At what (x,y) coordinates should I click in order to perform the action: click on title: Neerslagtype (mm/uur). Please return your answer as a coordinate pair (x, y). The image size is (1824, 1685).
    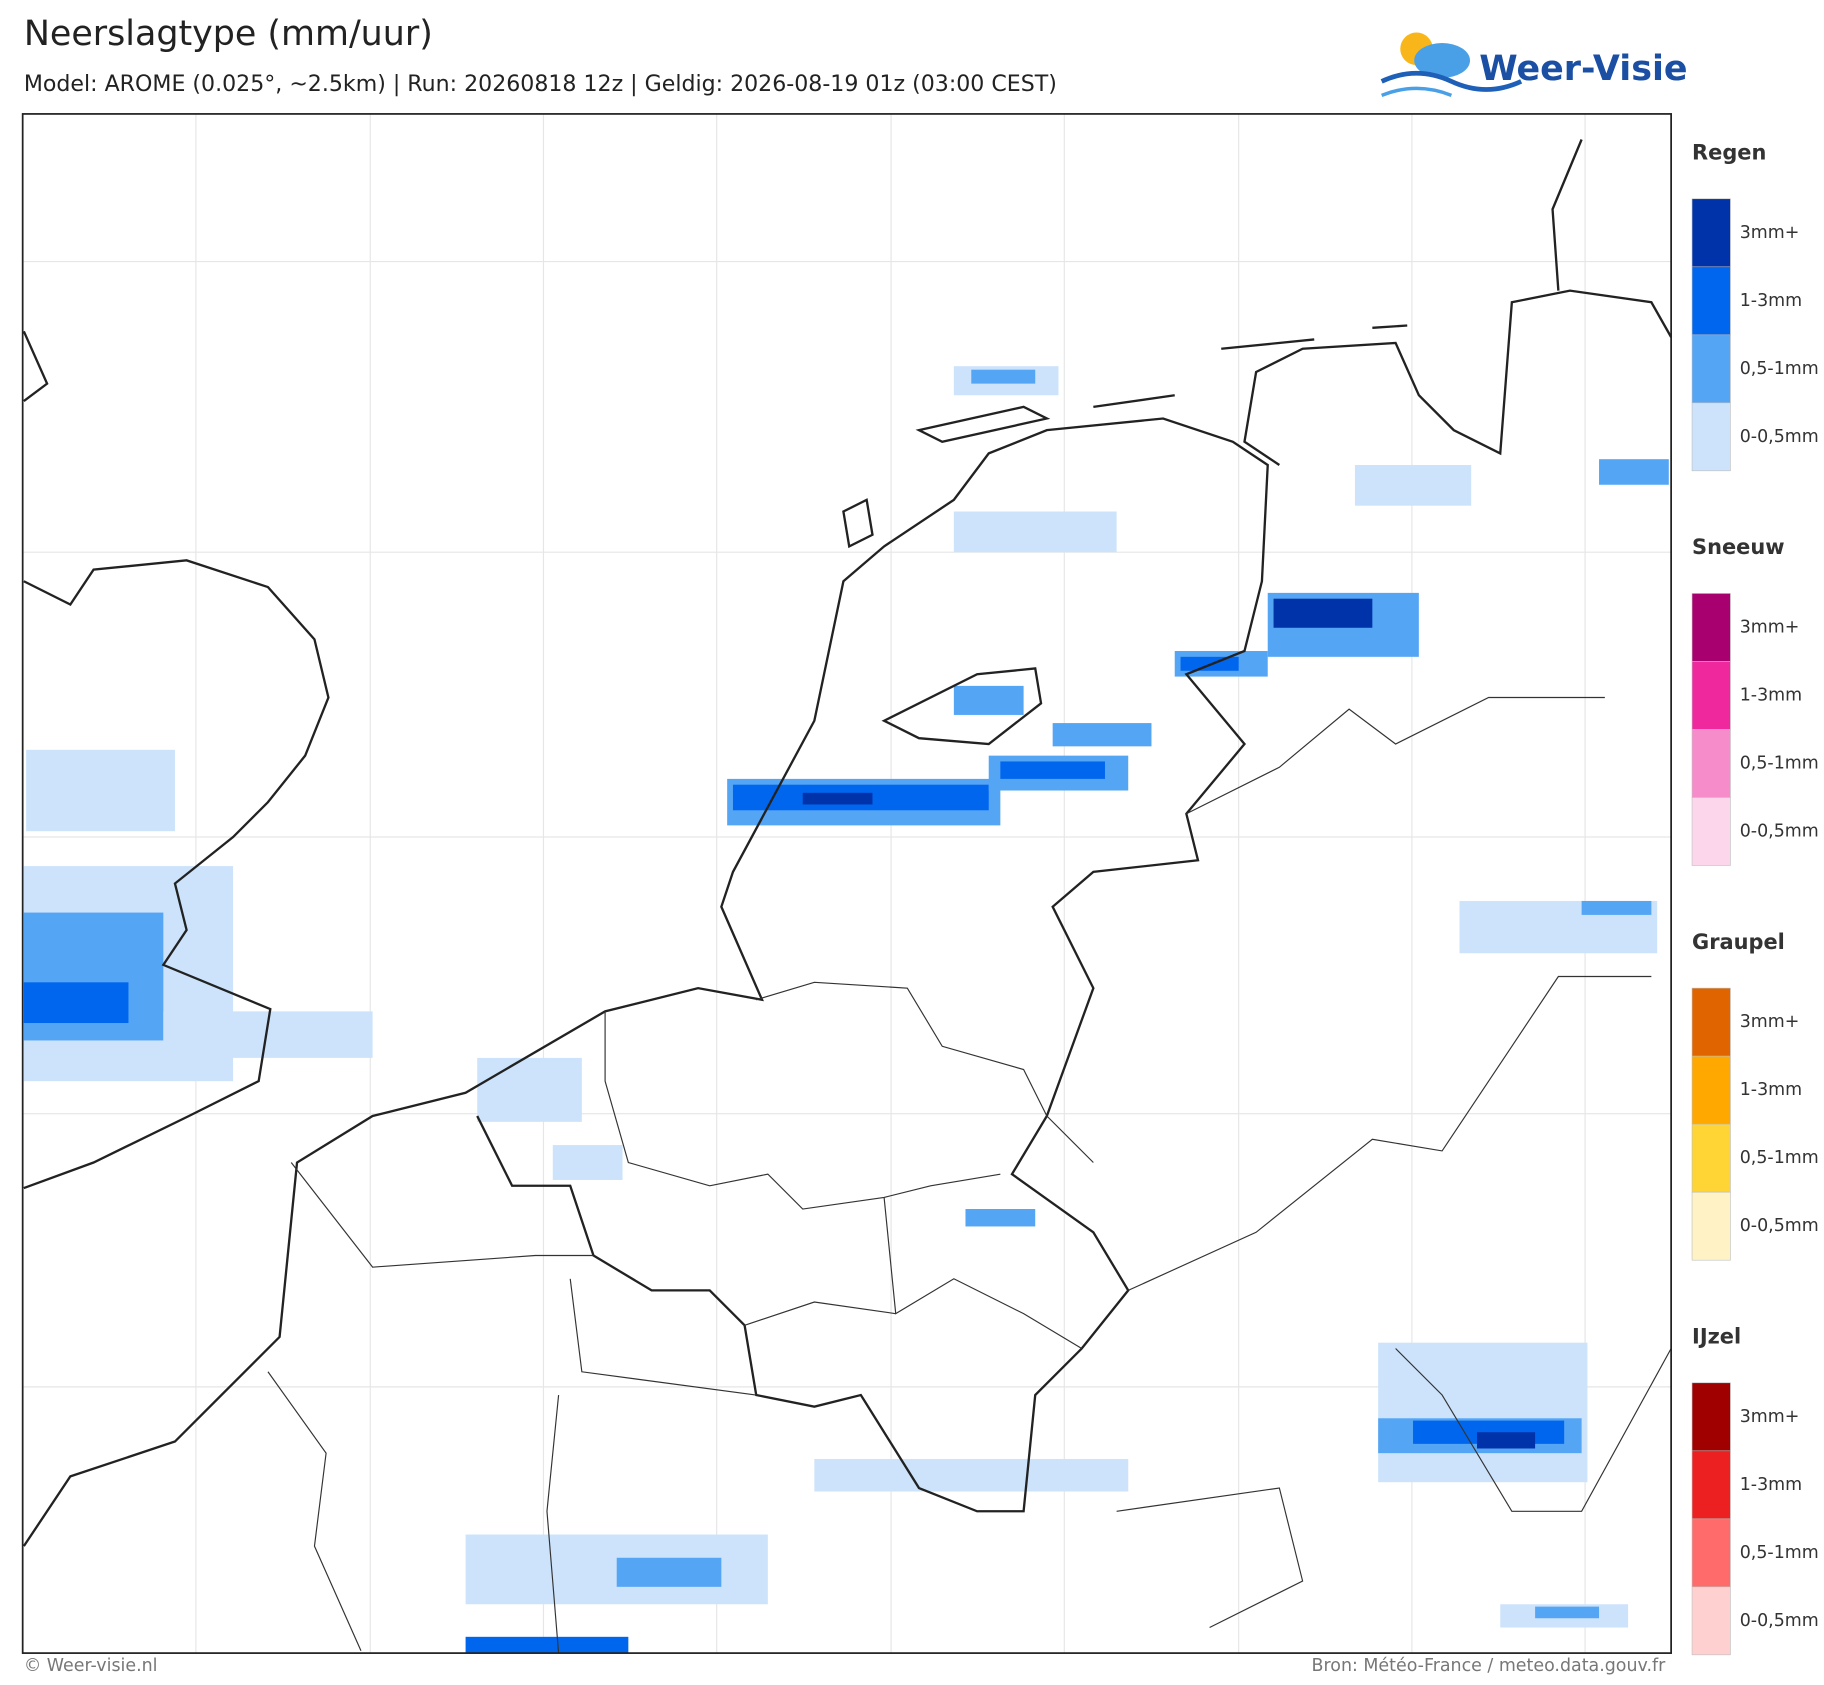
    Looking at the image, I should click on (228, 34).